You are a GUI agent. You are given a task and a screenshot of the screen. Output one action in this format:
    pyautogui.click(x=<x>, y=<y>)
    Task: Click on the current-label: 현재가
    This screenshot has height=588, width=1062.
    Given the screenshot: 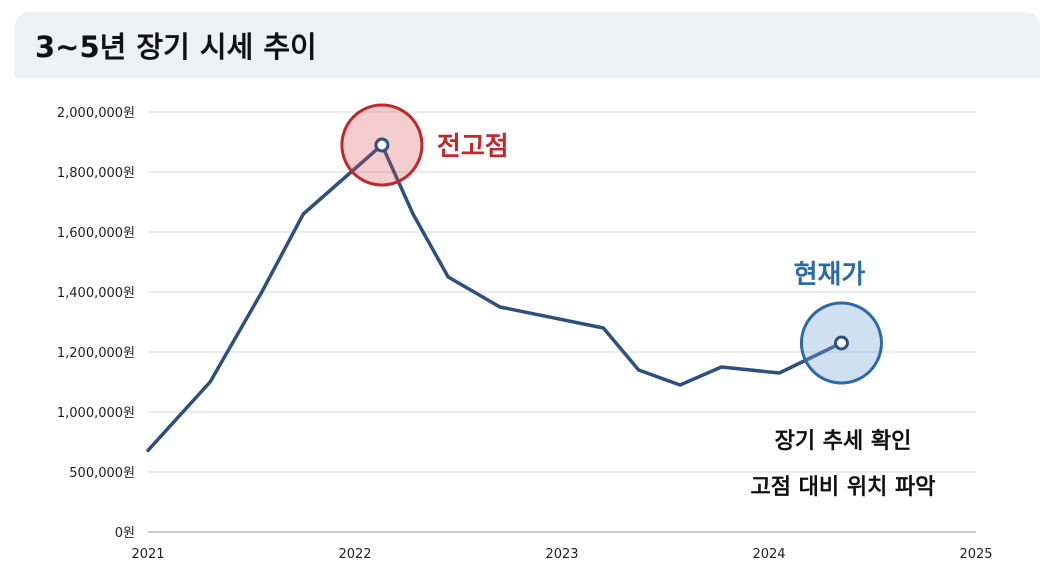 What is the action you would take?
    pyautogui.click(x=830, y=275)
    